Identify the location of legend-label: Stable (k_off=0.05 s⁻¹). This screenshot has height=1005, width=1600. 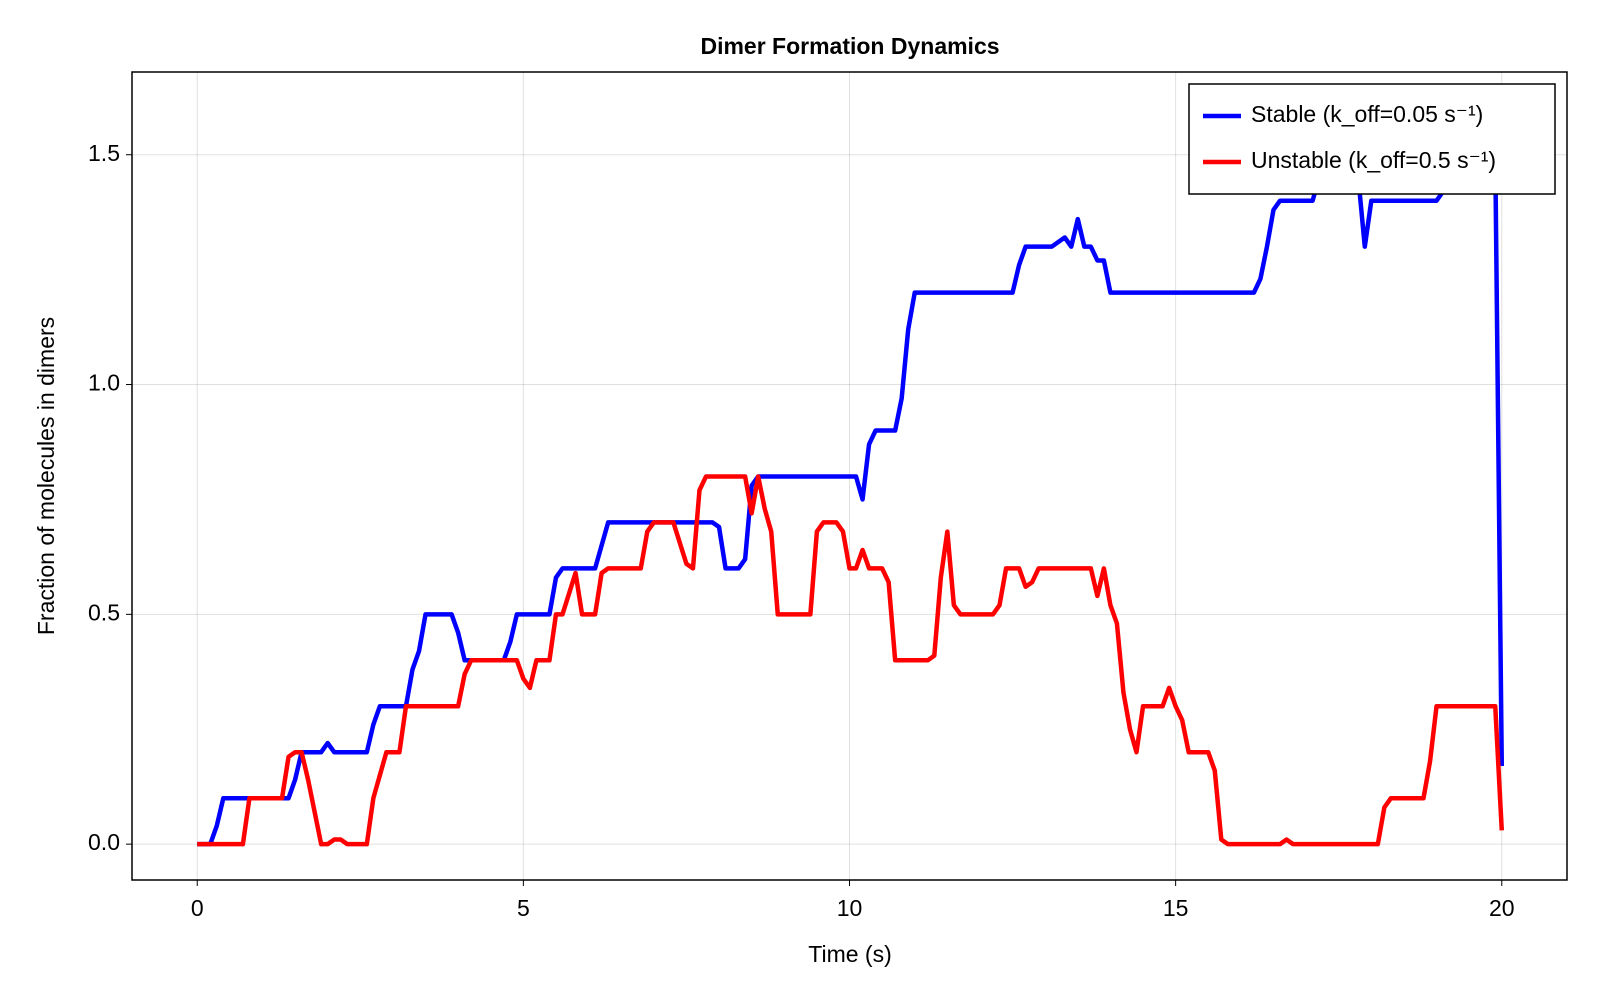
(1367, 114).